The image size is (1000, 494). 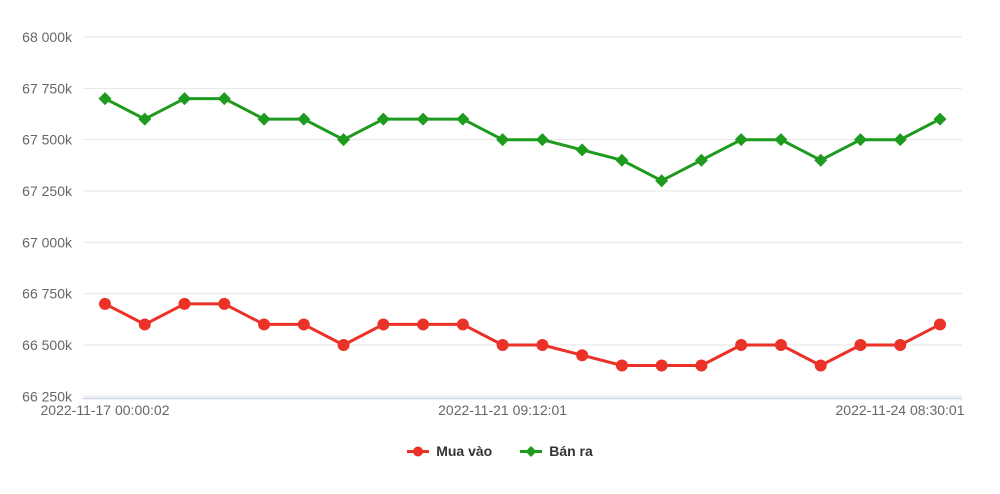 What do you see at coordinates (47, 294) in the screenshot?
I see `y-axis-tick-label: 66 750k` at bounding box center [47, 294].